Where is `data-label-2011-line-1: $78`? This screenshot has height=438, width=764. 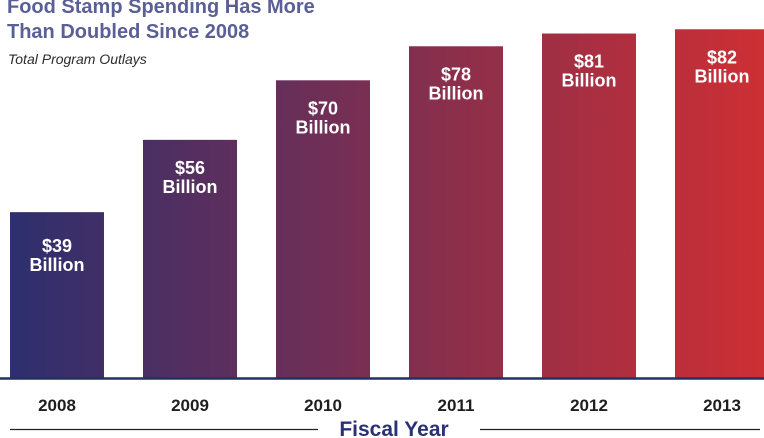 data-label-2011-line-1: $78 is located at coordinates (456, 74).